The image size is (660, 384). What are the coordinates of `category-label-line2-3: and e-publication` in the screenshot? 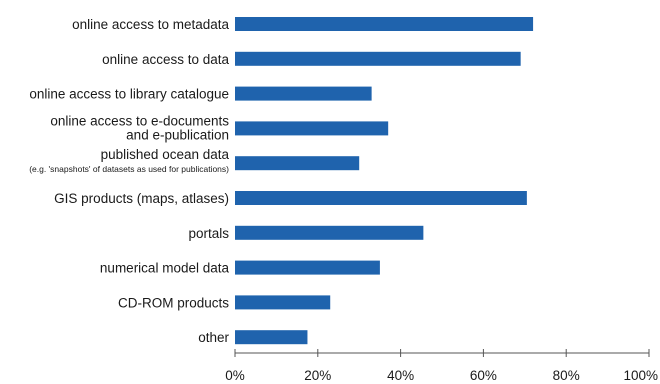 It's located at (177, 134).